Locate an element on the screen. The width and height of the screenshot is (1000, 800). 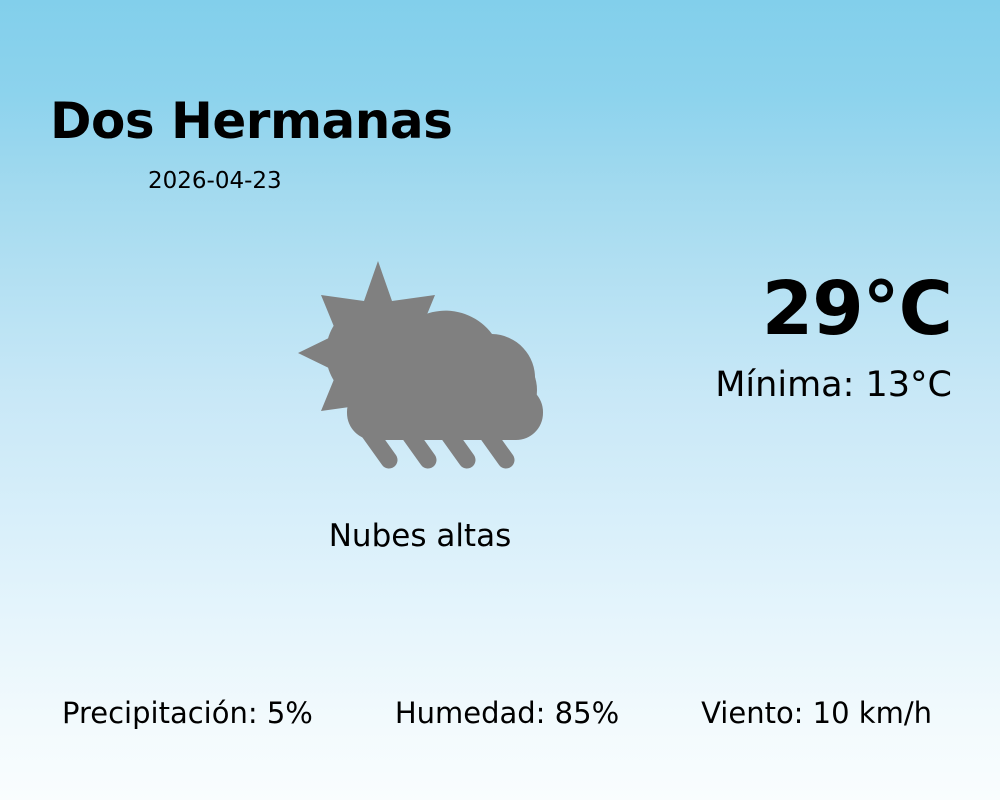
temperature-min: Mínima: 13°C is located at coordinates (833, 385).